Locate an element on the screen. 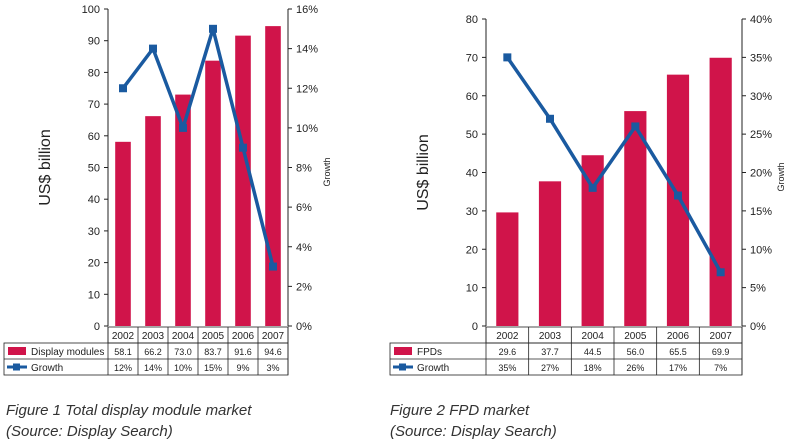  chart-1-bar-2006 is located at coordinates (243, 181).